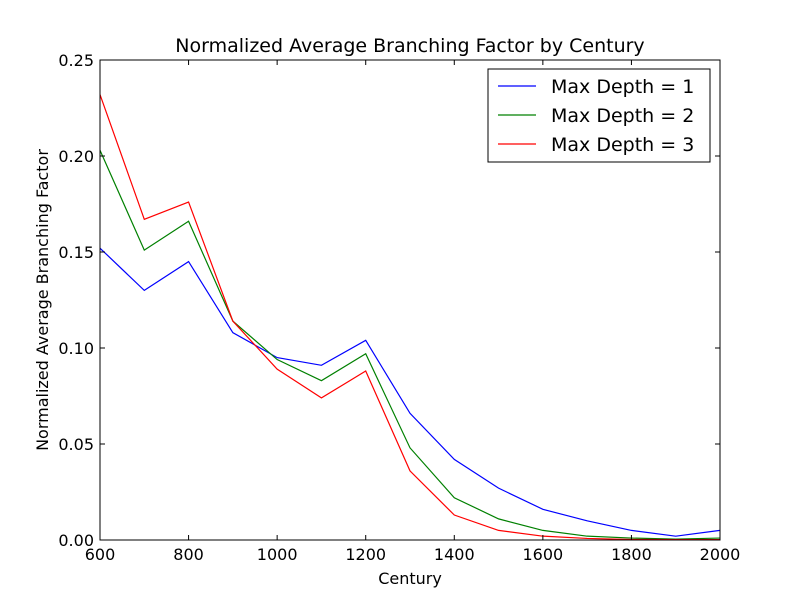 The width and height of the screenshot is (800, 600). Describe the element at coordinates (42, 300) in the screenshot. I see `y-axis-label: Normalized Average Branching Factor` at that location.